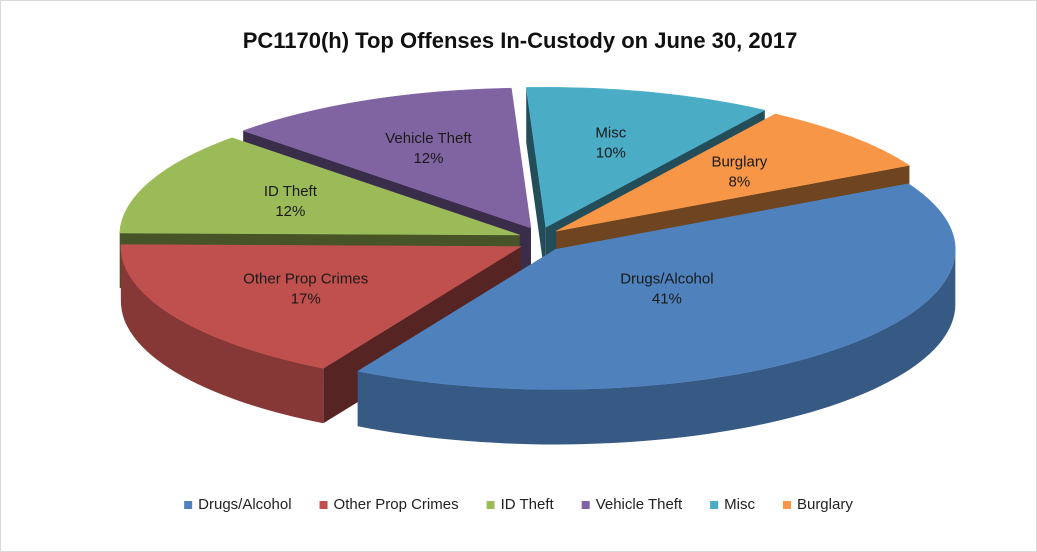 Image resolution: width=1037 pixels, height=552 pixels. Describe the element at coordinates (667, 299) in the screenshot. I see `slice-value-label: 41%` at that location.